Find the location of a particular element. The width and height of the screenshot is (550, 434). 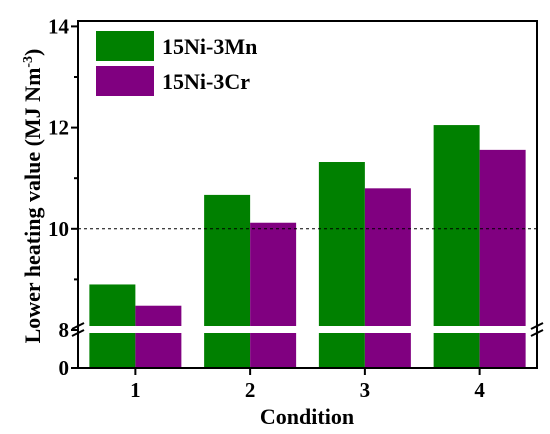

legend-label-15ni-3cr: 15Ni-3Cr is located at coordinates (206, 81).